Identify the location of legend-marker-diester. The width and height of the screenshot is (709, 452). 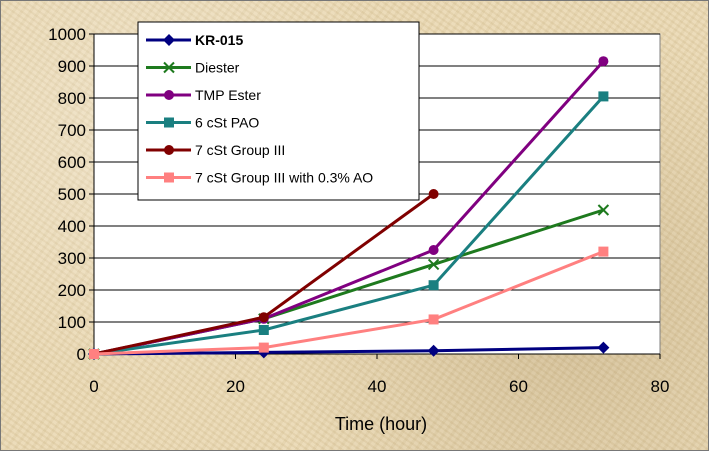
(169, 67).